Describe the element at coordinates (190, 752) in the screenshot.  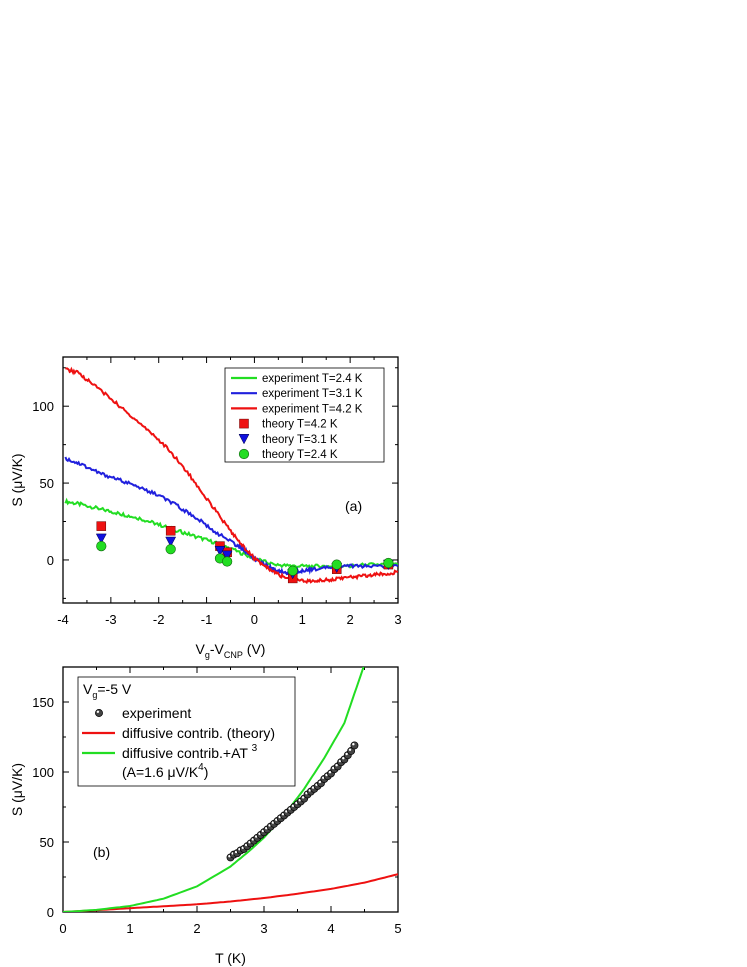
I see `legend-label: diffusive contrib.+AT 3` at that location.